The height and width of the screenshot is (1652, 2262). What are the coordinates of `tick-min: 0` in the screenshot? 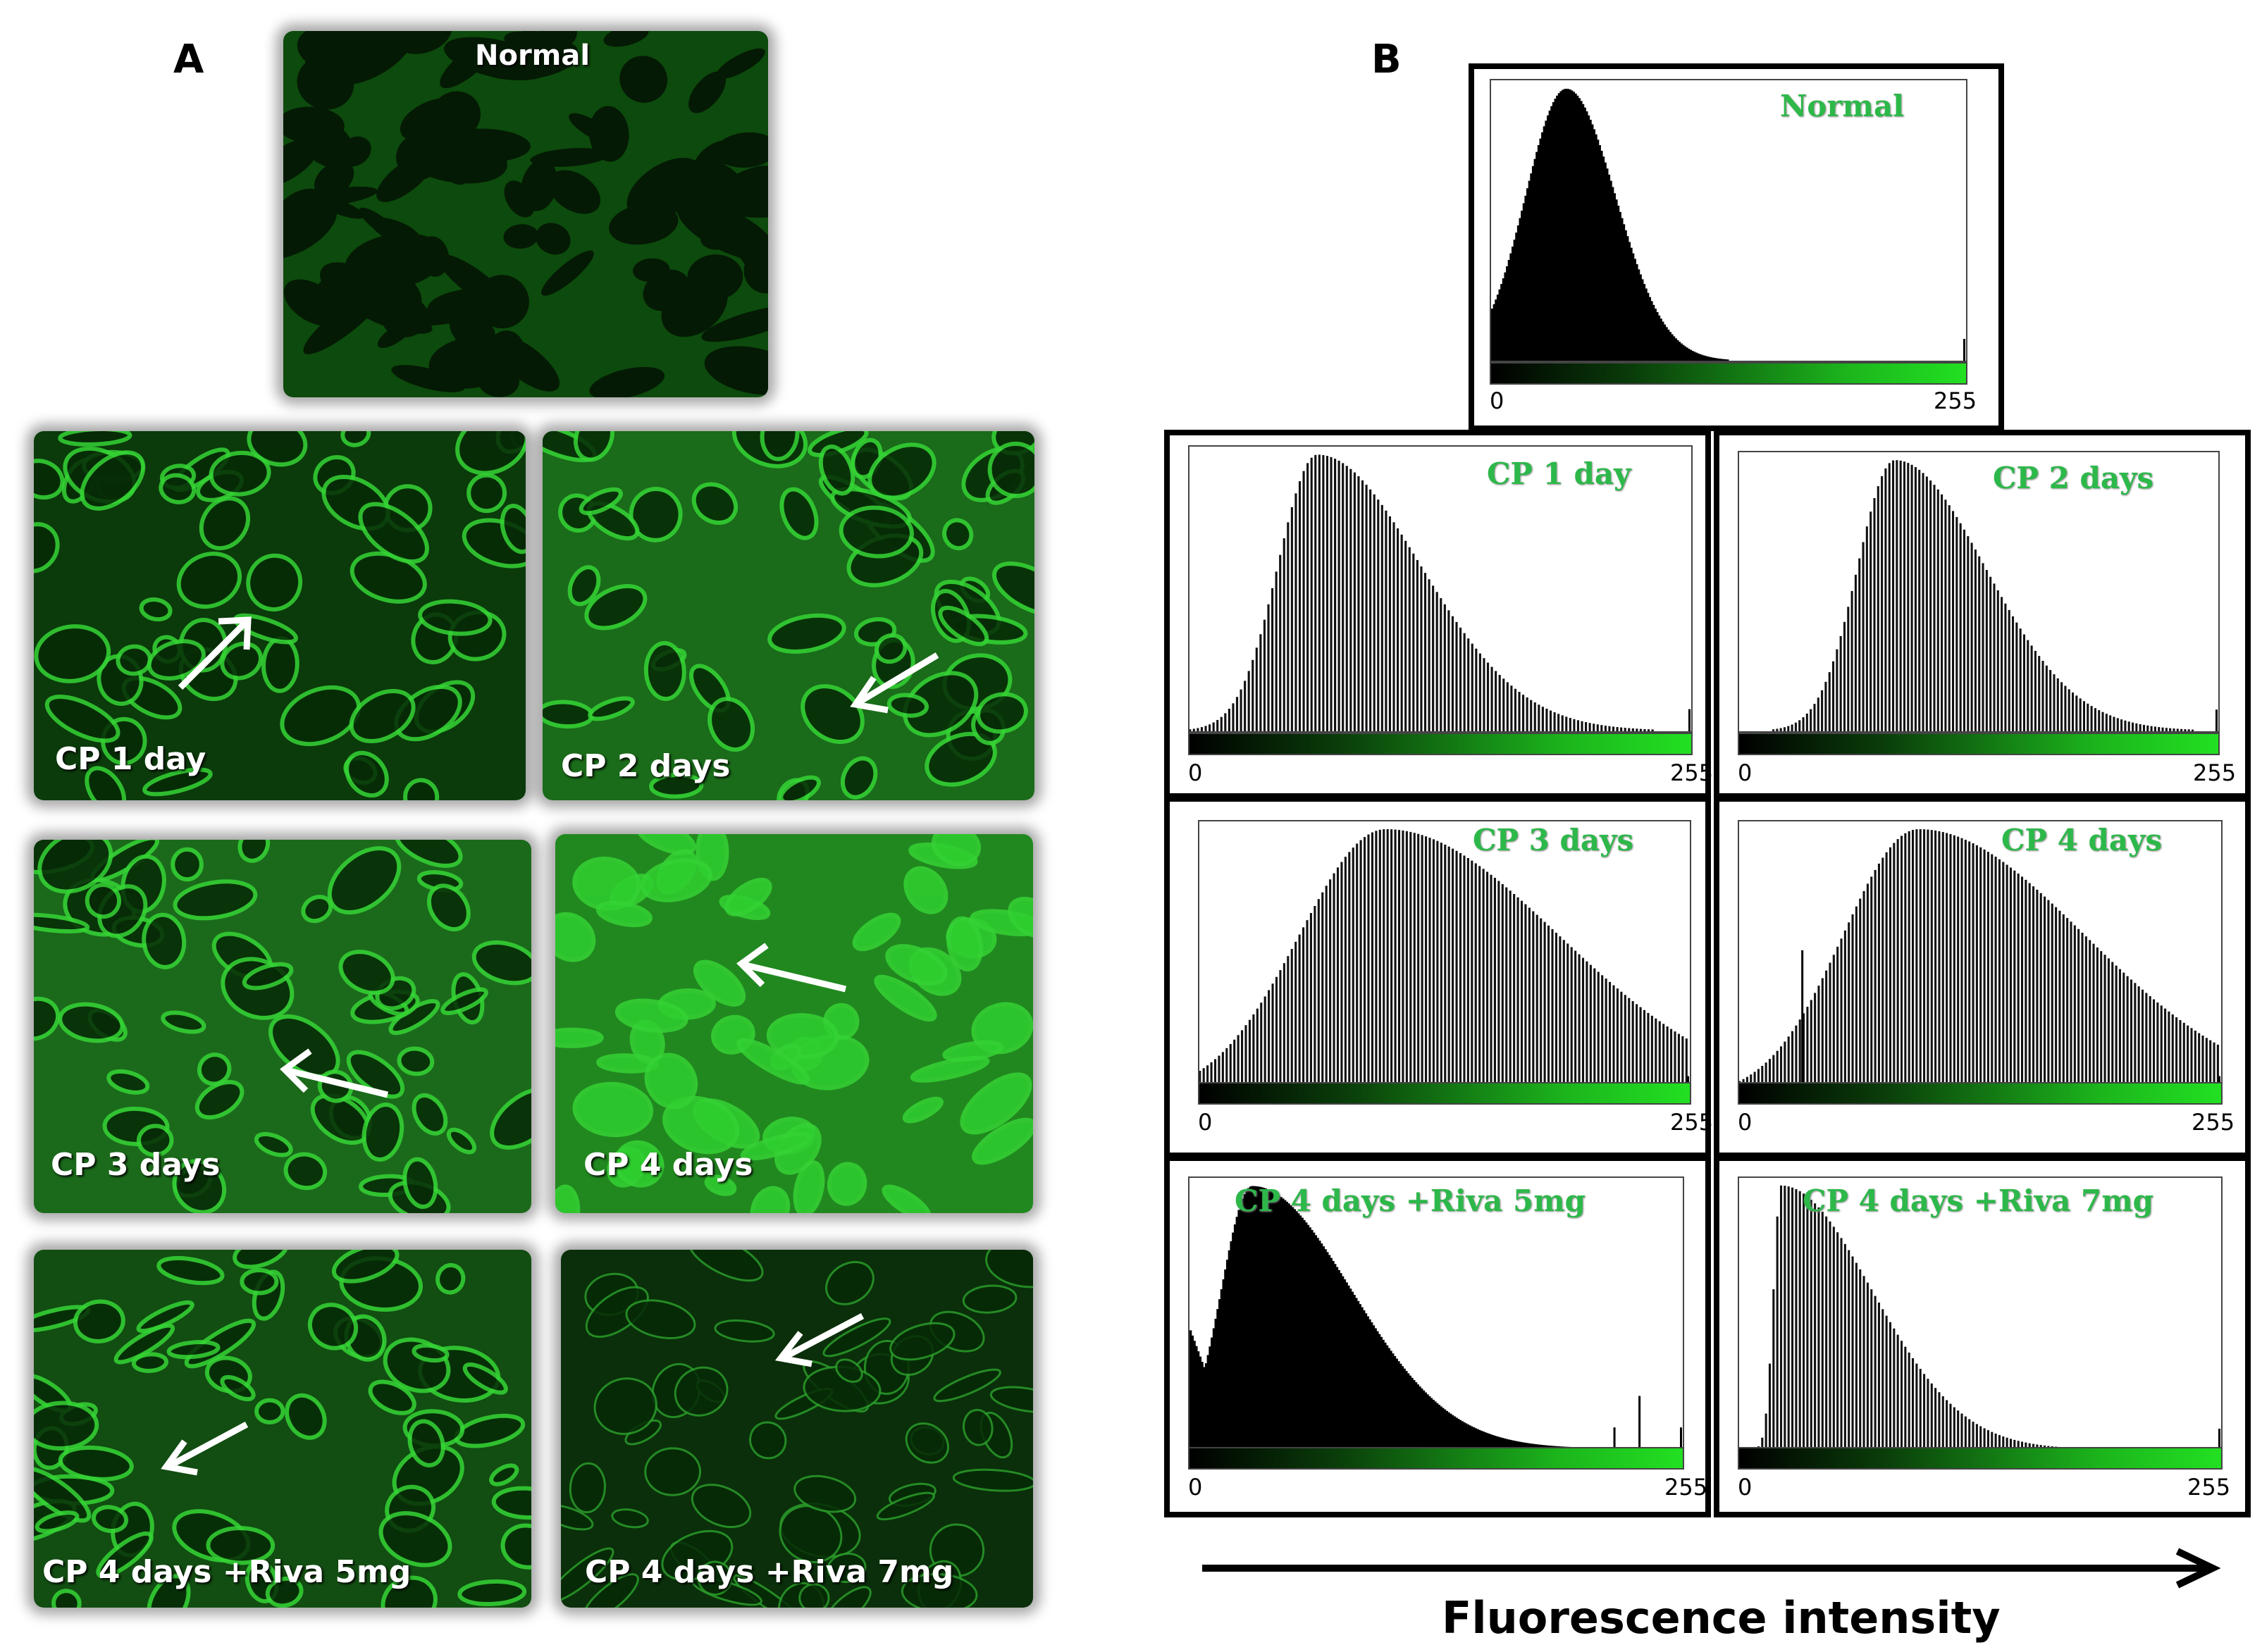 It's located at (1205, 1122).